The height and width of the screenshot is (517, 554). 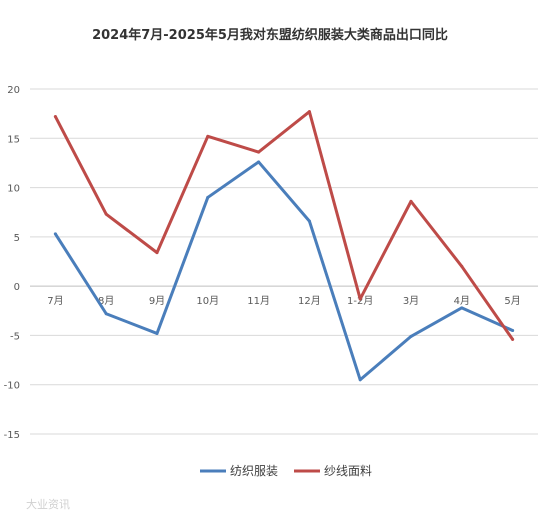 I want to click on y-tick-label: -5, so click(x=15, y=336).